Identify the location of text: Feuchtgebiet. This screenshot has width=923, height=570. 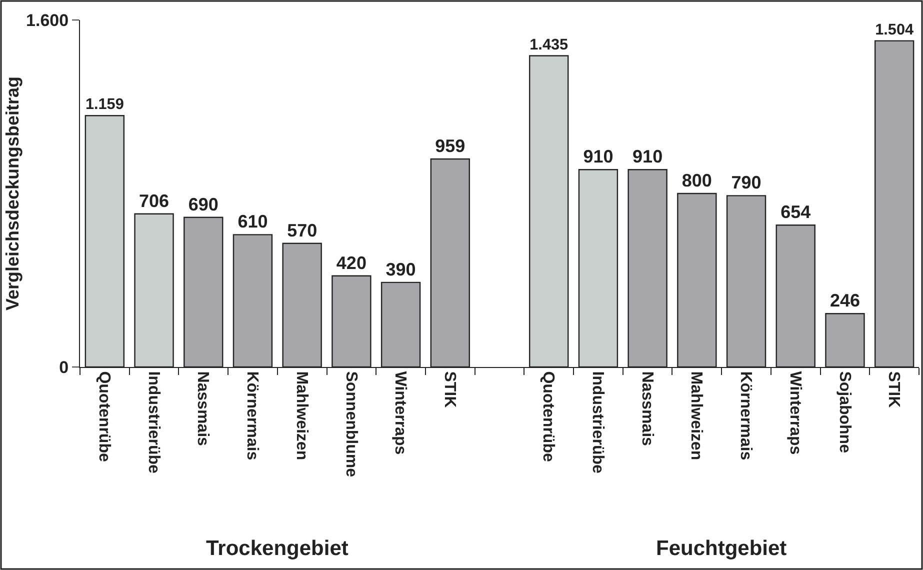
(721, 548).